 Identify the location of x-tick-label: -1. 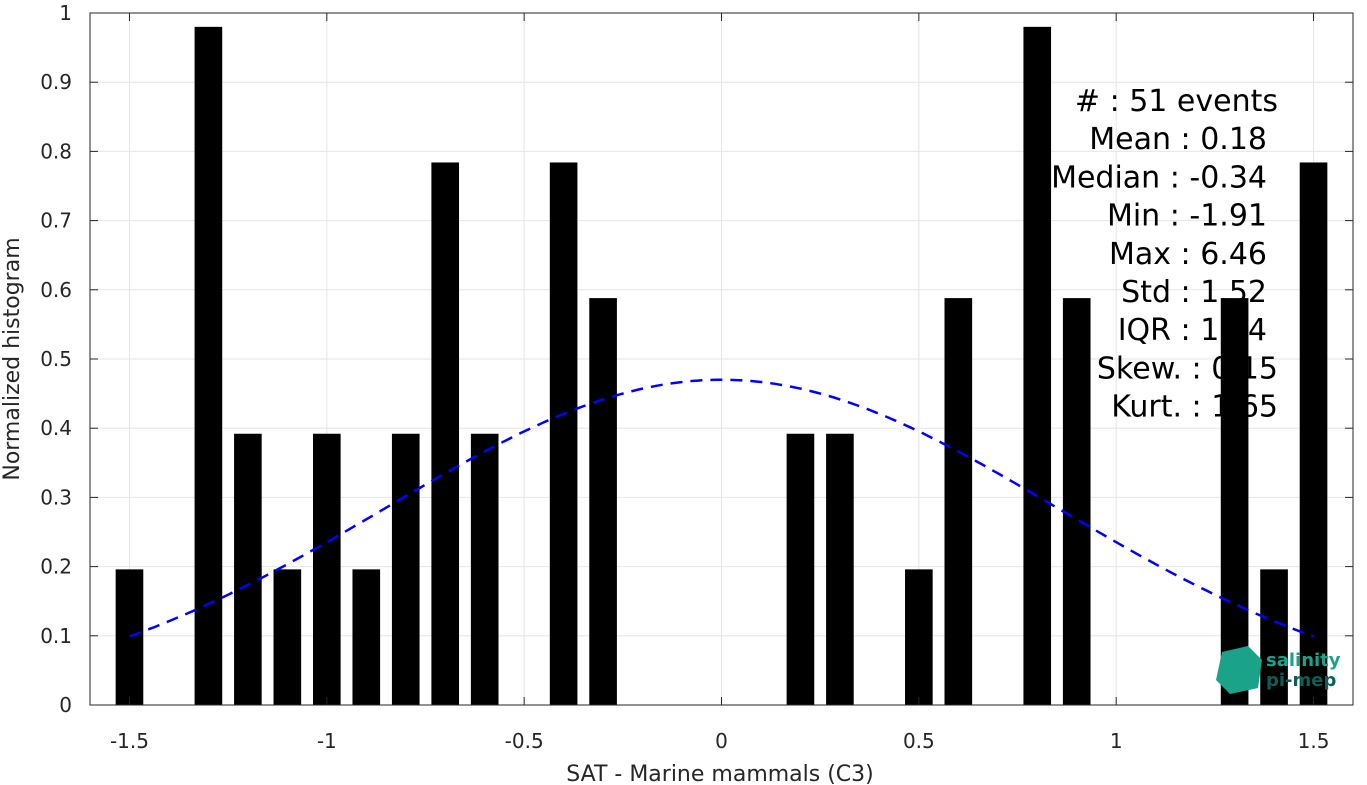
(327, 741).